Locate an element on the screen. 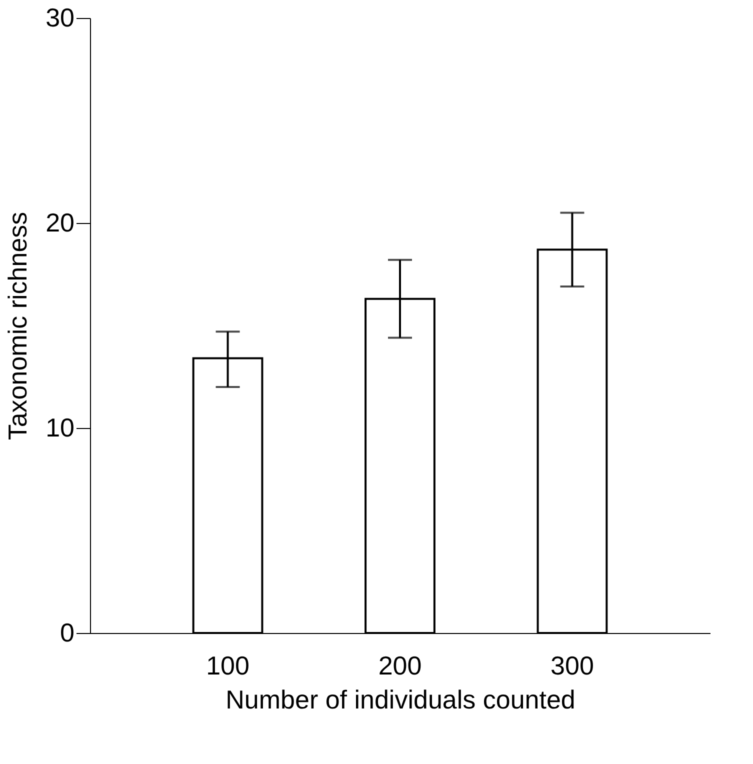 This screenshot has width=753, height=764. y-tick-label: 30 is located at coordinates (60, 17).